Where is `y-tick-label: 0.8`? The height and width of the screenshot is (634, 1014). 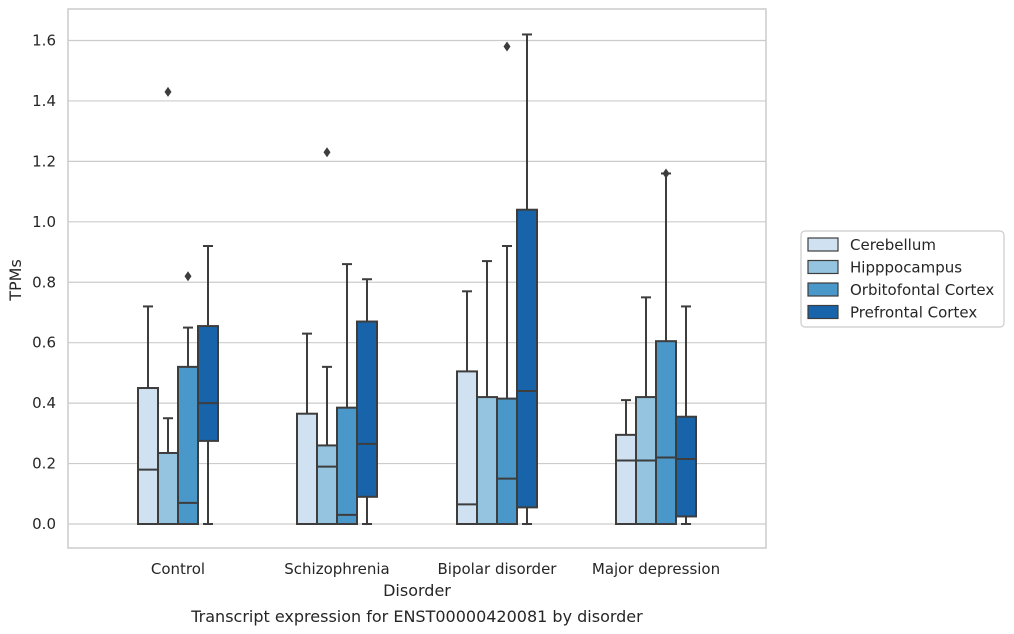
y-tick-label: 0.8 is located at coordinates (44, 282).